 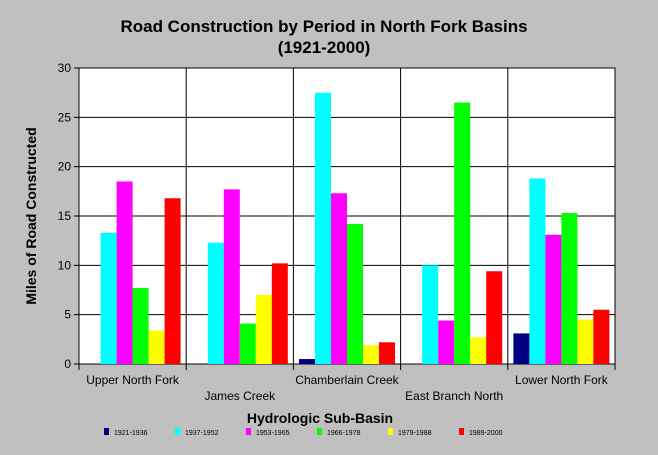 I want to click on legend-label: 1979-1988, so click(x=415, y=433).